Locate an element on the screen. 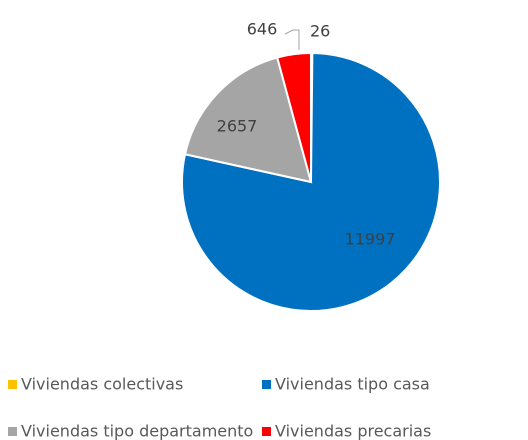  data-label: 646 is located at coordinates (262, 29).